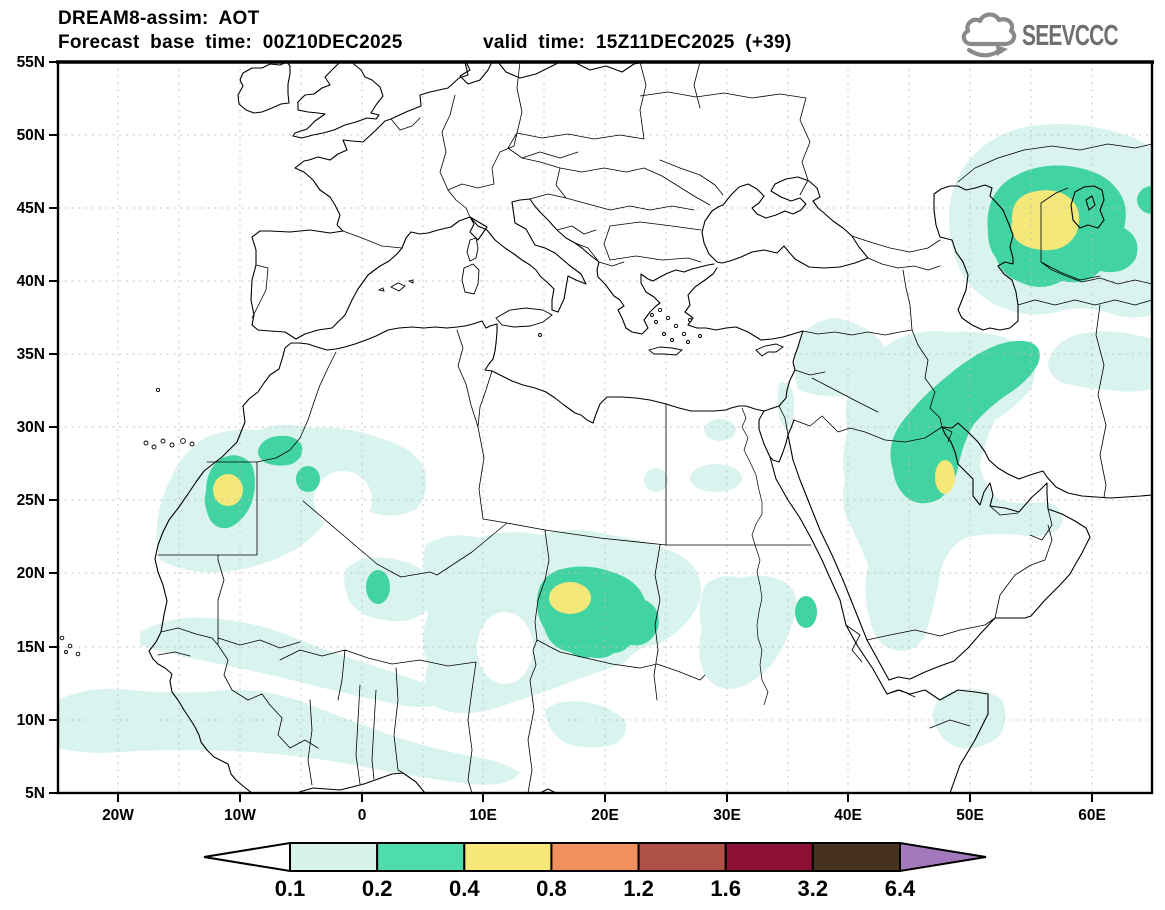  Describe the element at coordinates (1070, 35) in the screenshot. I see `logo-text: SEEVCCC` at that location.